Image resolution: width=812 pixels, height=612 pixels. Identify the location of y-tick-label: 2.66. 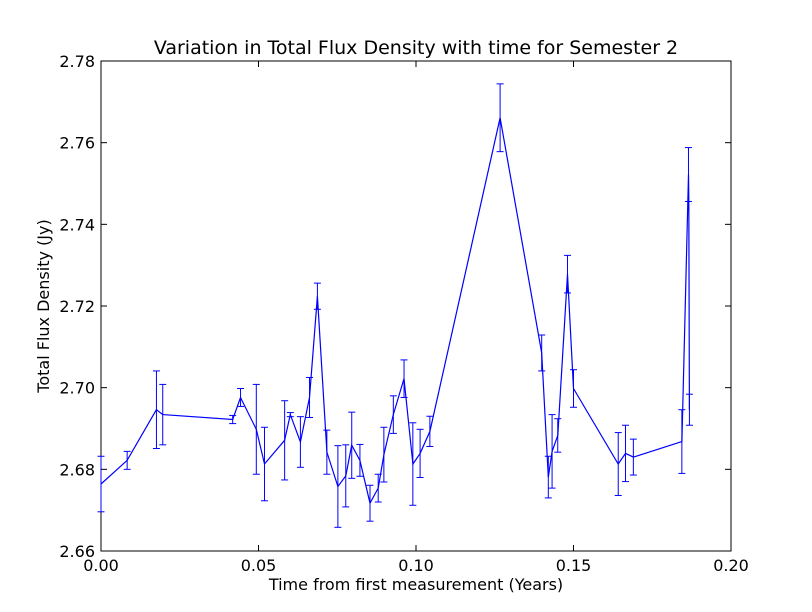
(77, 551).